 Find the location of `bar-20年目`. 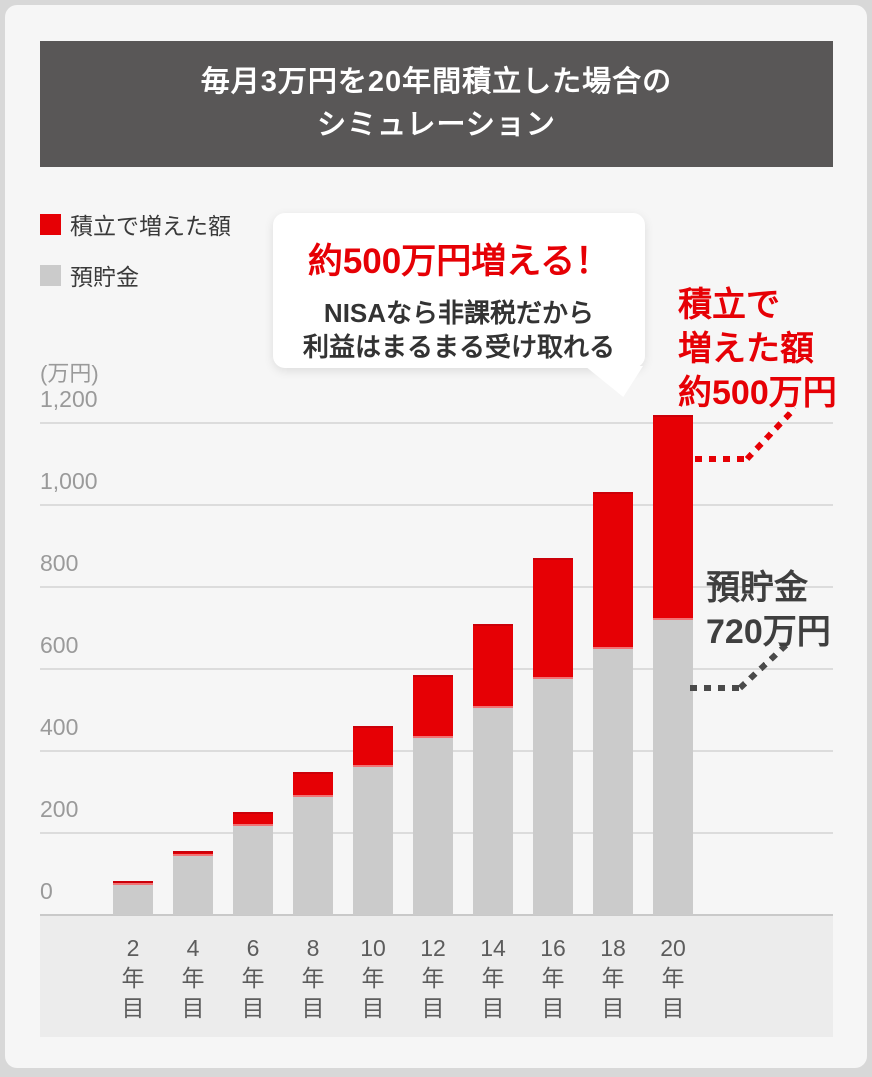

bar-20年目 is located at coordinates (673, 665).